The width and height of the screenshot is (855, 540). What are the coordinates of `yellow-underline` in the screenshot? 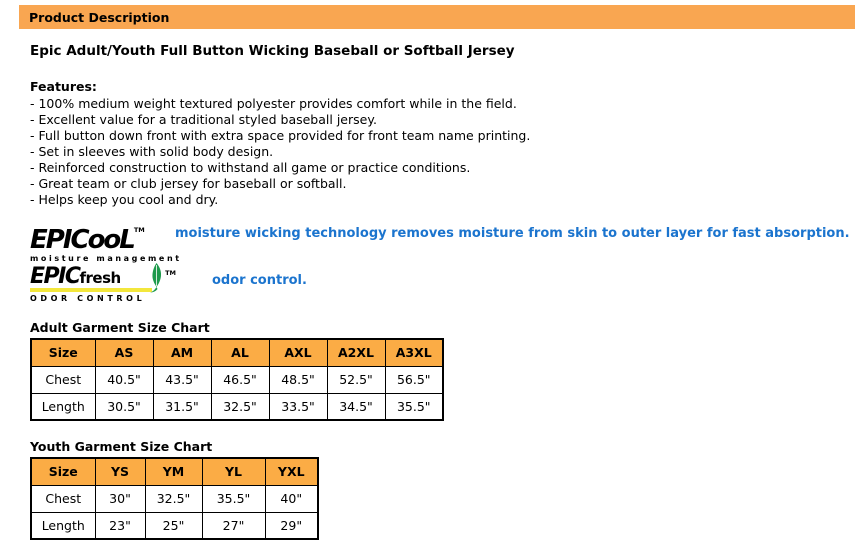 It's located at (91, 290).